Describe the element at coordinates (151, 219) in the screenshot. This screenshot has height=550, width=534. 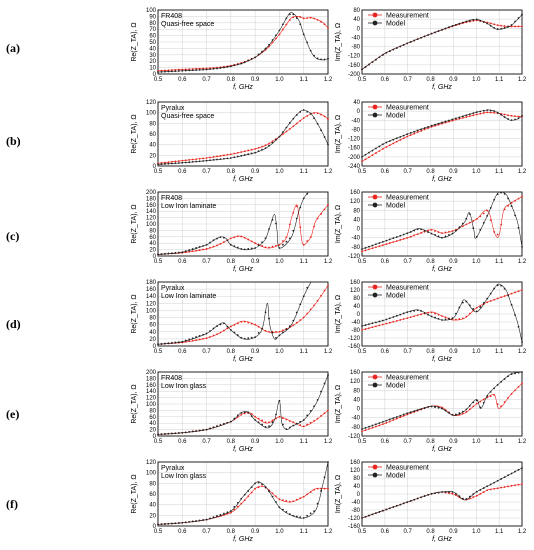
I see `y-tick-label: 120` at that location.